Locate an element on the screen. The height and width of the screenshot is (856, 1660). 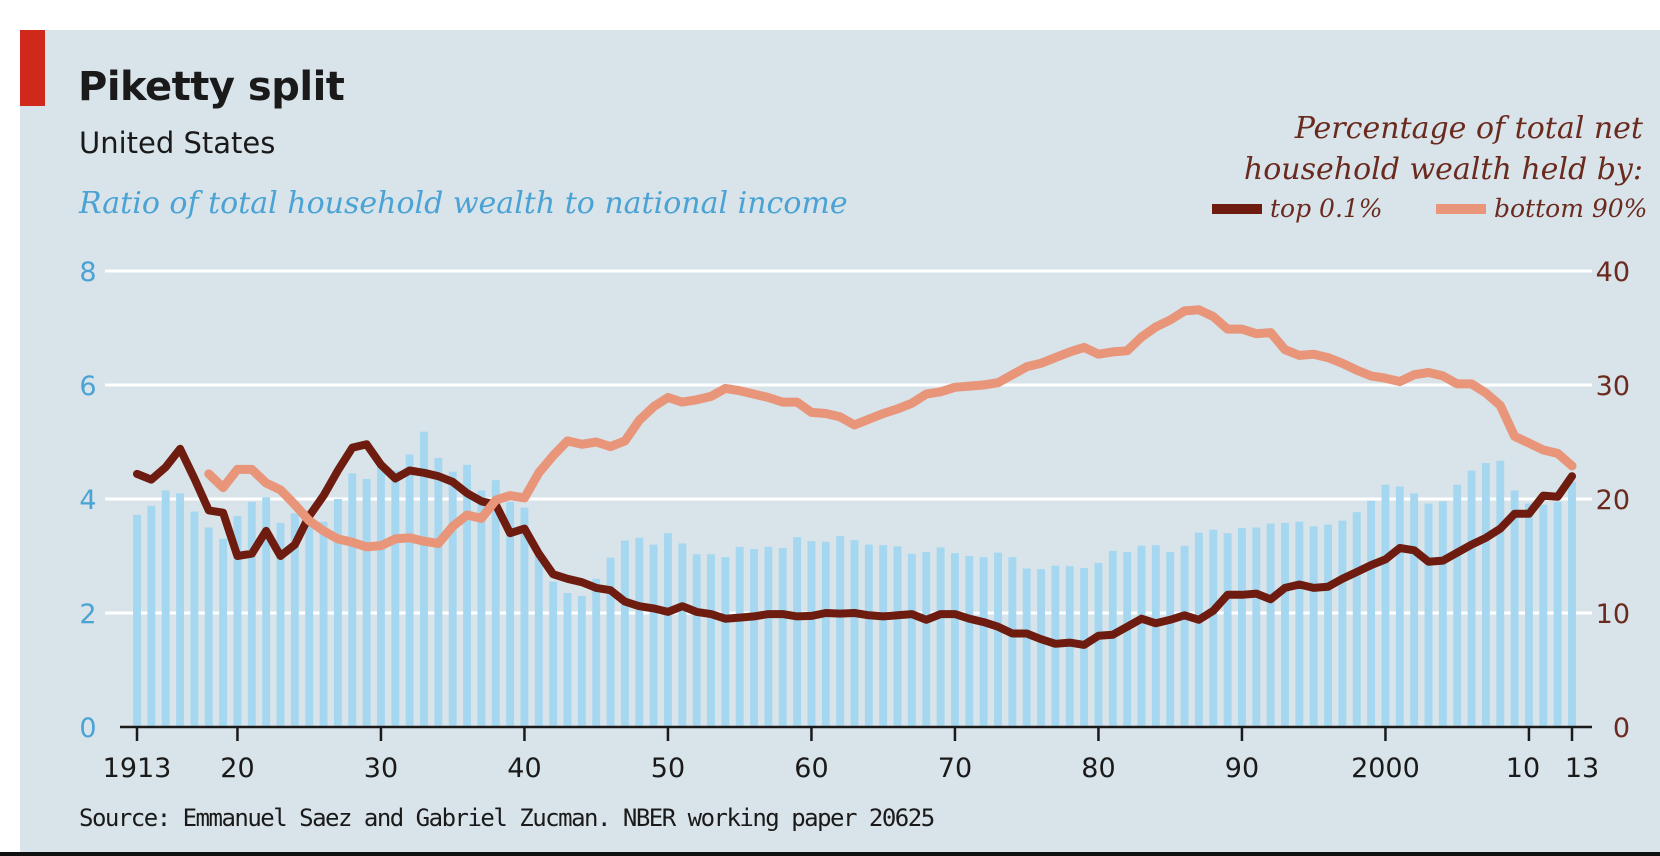
x-tick-label: 50 is located at coordinates (668, 768).